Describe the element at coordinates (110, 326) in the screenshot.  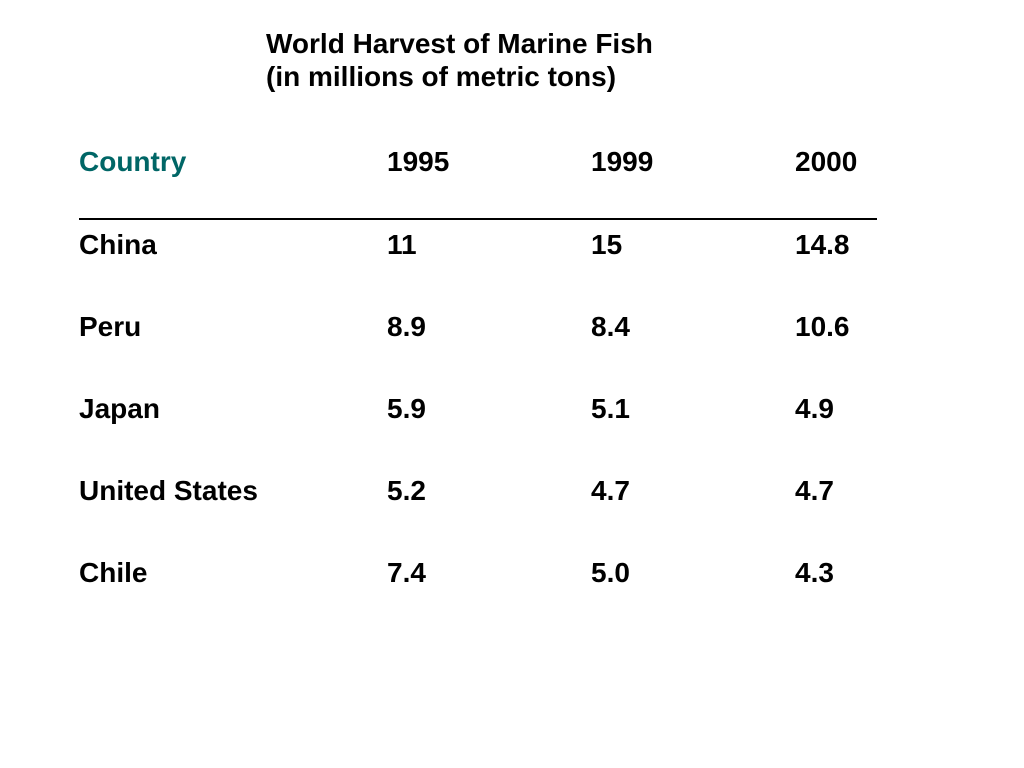
I see `country-cell: Peru` at that location.